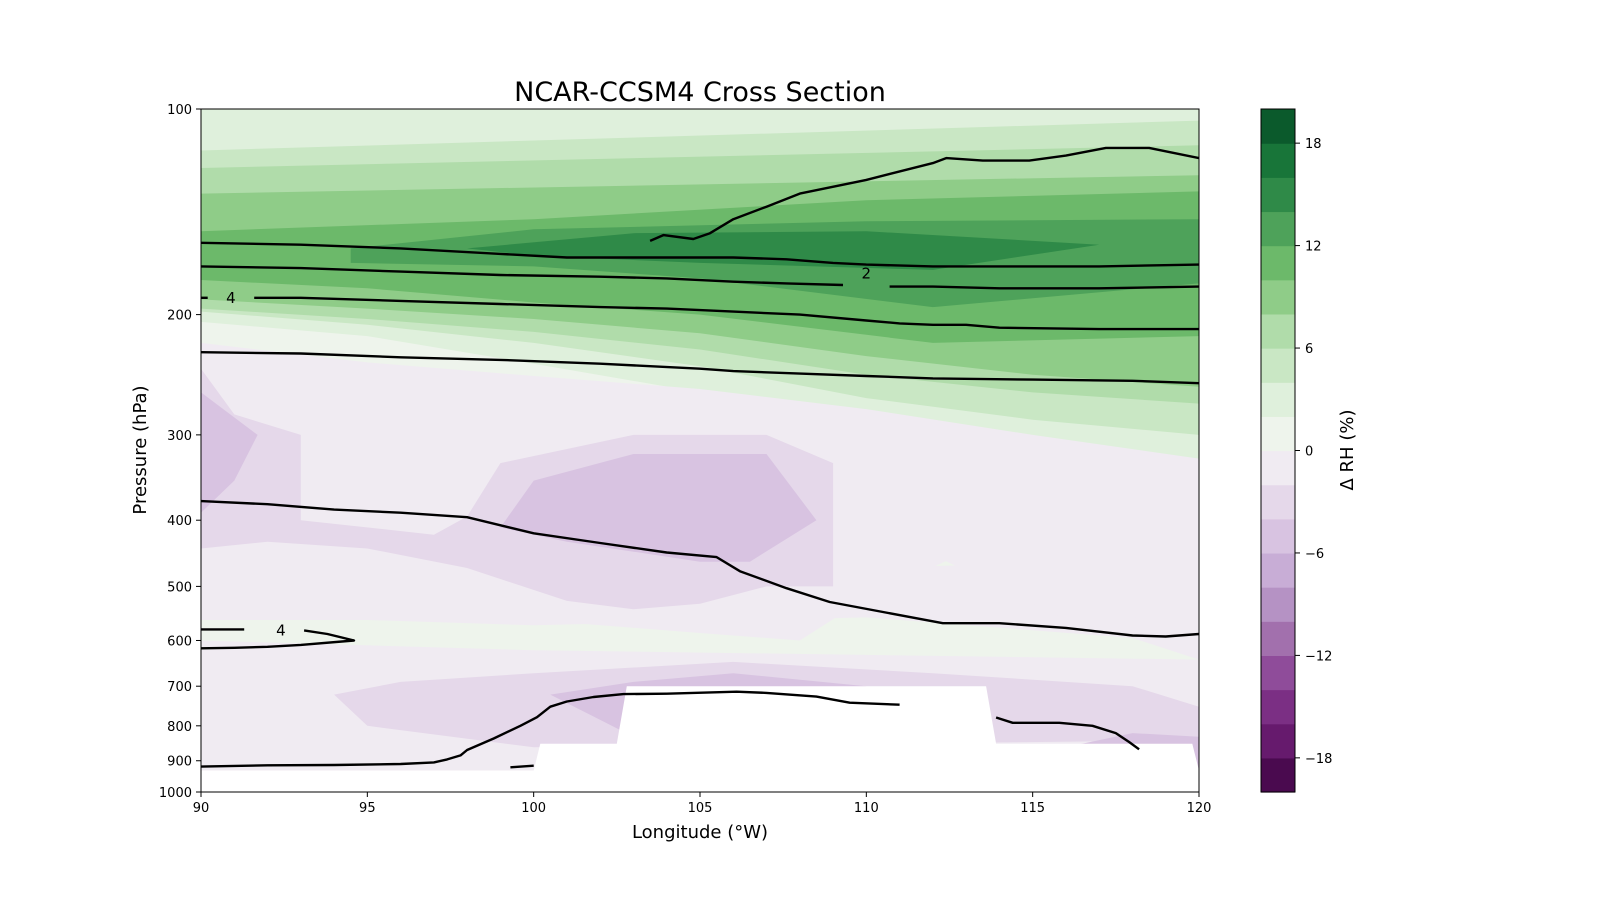  What do you see at coordinates (1347, 450) in the screenshot?
I see `colorbar-label: Δ RH (%)` at bounding box center [1347, 450].